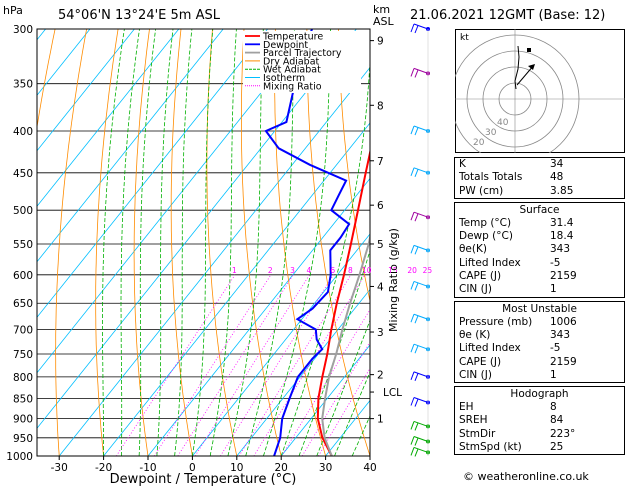 The width and height of the screenshot is (629, 486). Describe the element at coordinates (557, 177) in the screenshot. I see `index-value: 48` at that location.